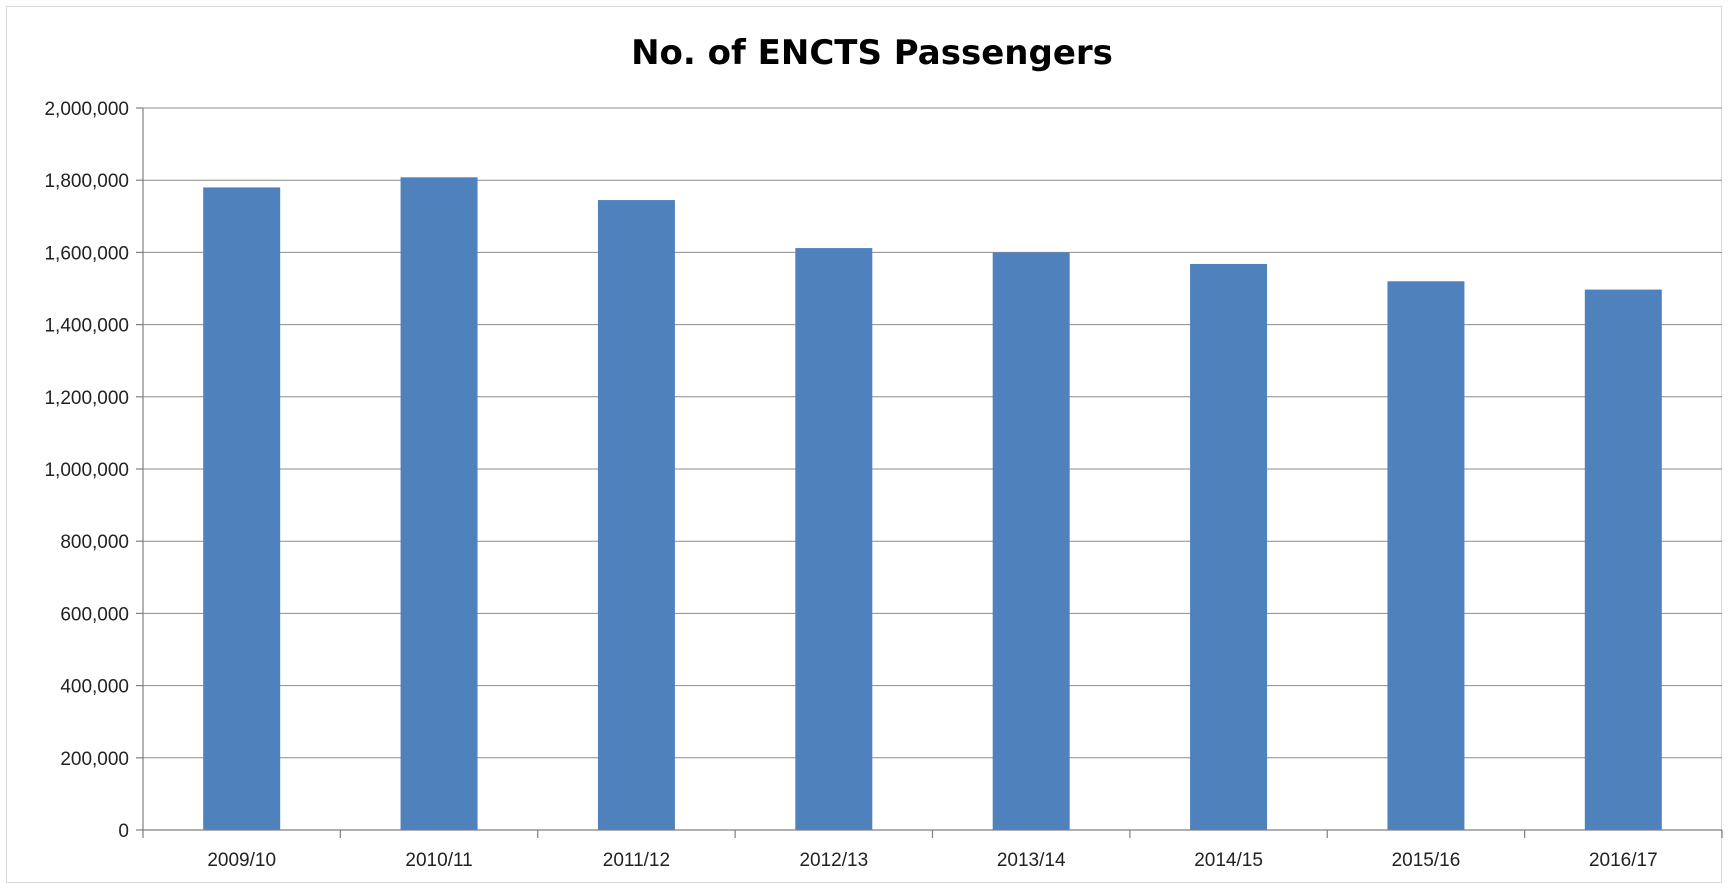 This screenshot has width=1729, height=889. What do you see at coordinates (94, 542) in the screenshot?
I see `y-tick-label: 800,000` at bounding box center [94, 542].